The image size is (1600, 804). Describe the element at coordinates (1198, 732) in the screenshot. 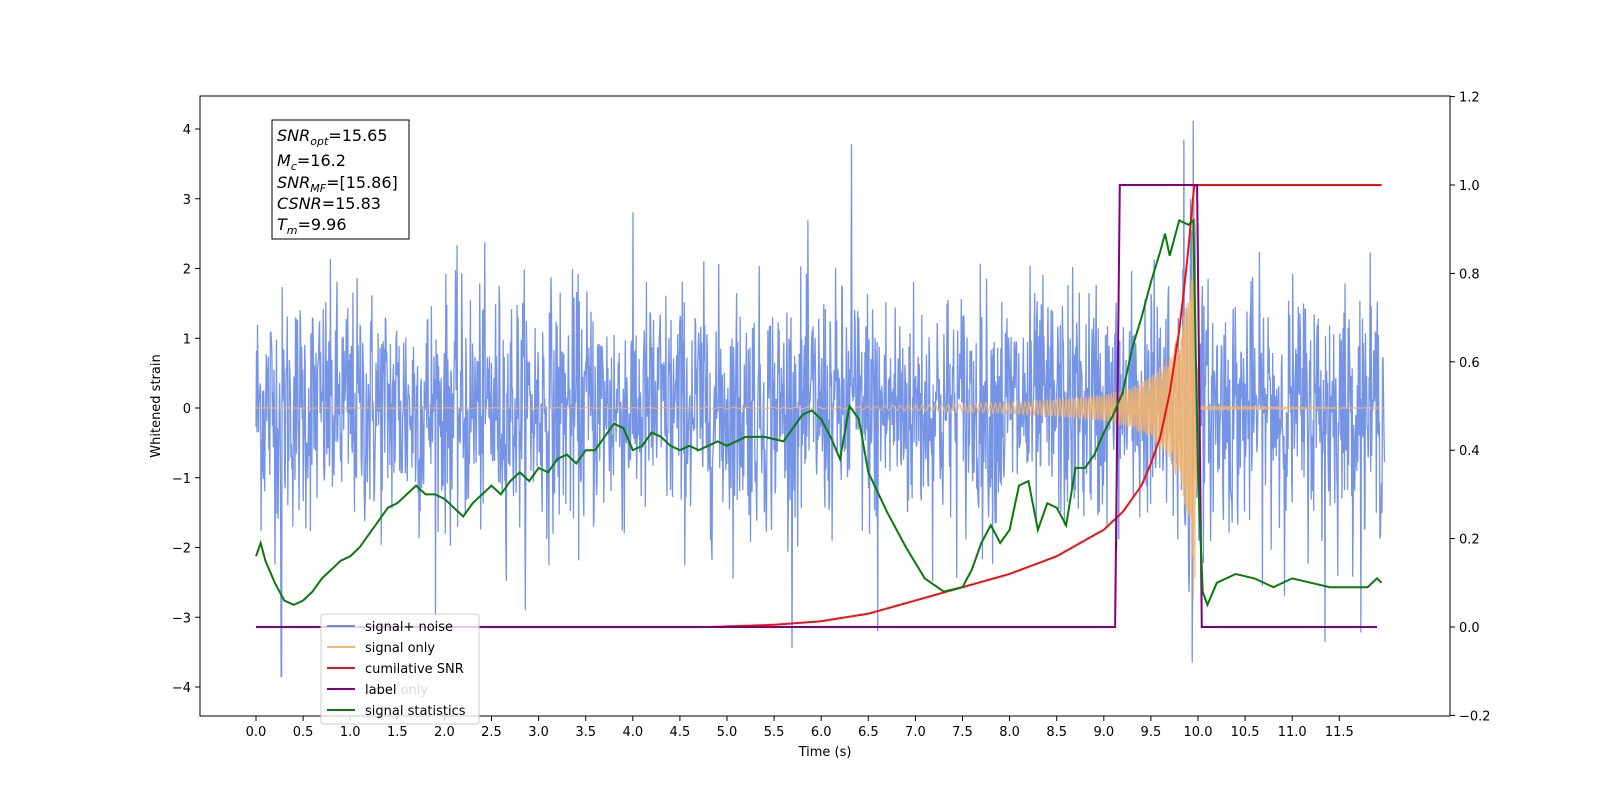

I see `x-tick-label: 10.0` at that location.